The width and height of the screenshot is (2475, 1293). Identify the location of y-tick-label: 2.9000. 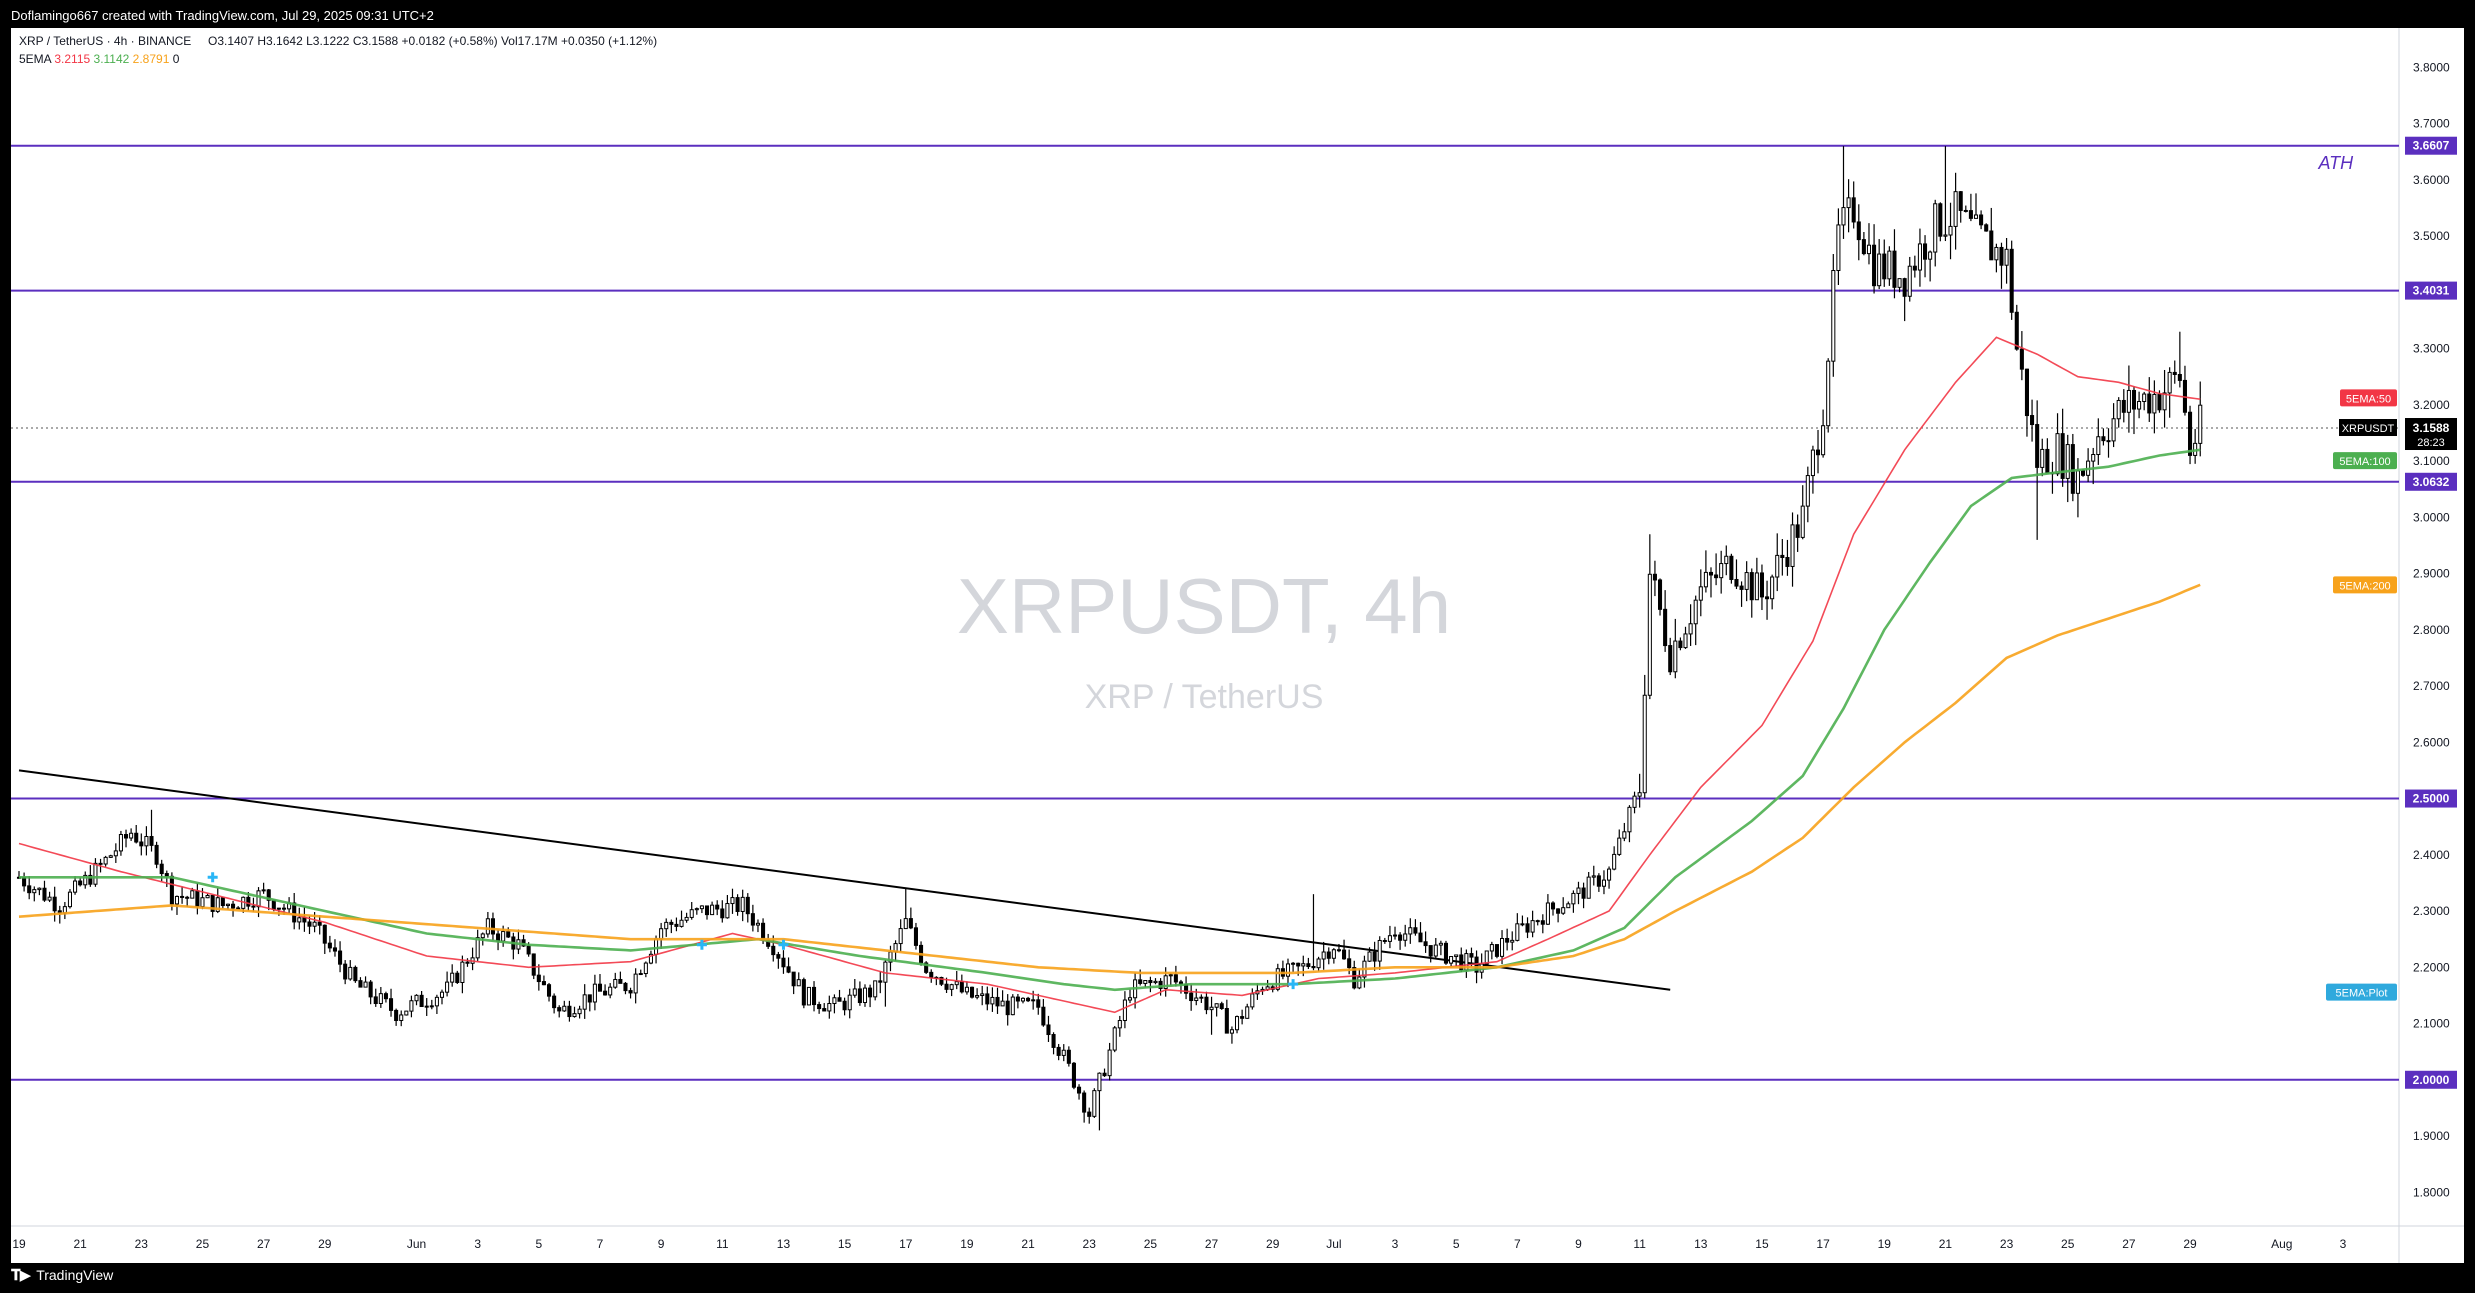
(2431, 574).